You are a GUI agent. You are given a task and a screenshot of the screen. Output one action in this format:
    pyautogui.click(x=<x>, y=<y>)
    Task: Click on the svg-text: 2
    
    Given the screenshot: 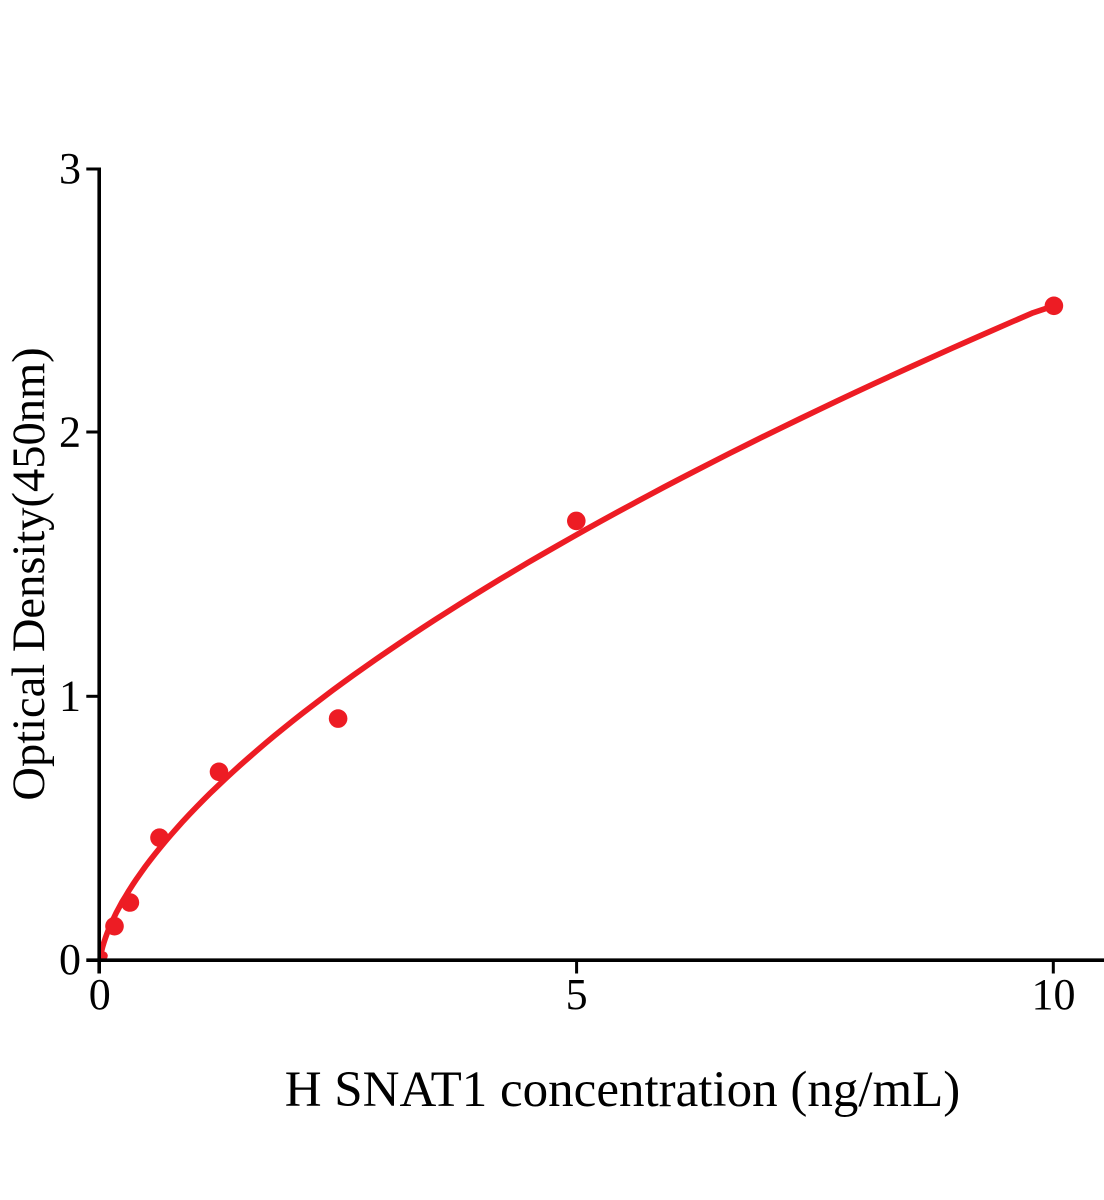 What is the action you would take?
    pyautogui.click(x=70, y=432)
    